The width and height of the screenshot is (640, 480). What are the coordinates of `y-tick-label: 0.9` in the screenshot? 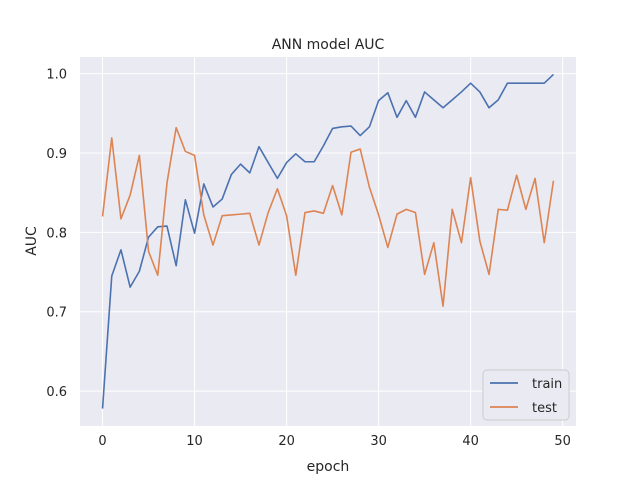 It's located at (56, 154).